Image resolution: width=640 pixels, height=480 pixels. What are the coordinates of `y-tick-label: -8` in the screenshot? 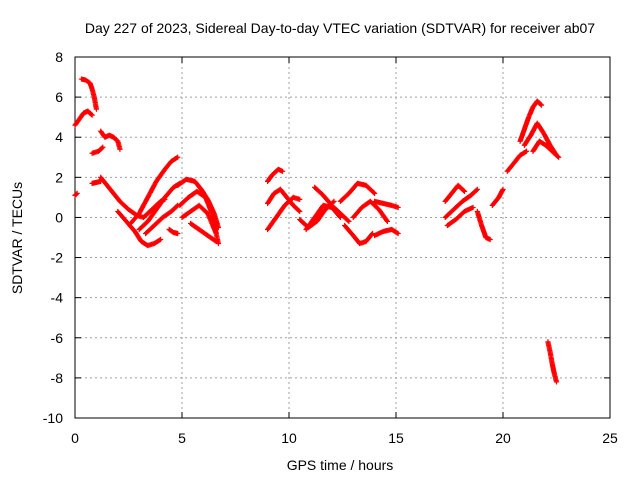 It's located at (57, 378).